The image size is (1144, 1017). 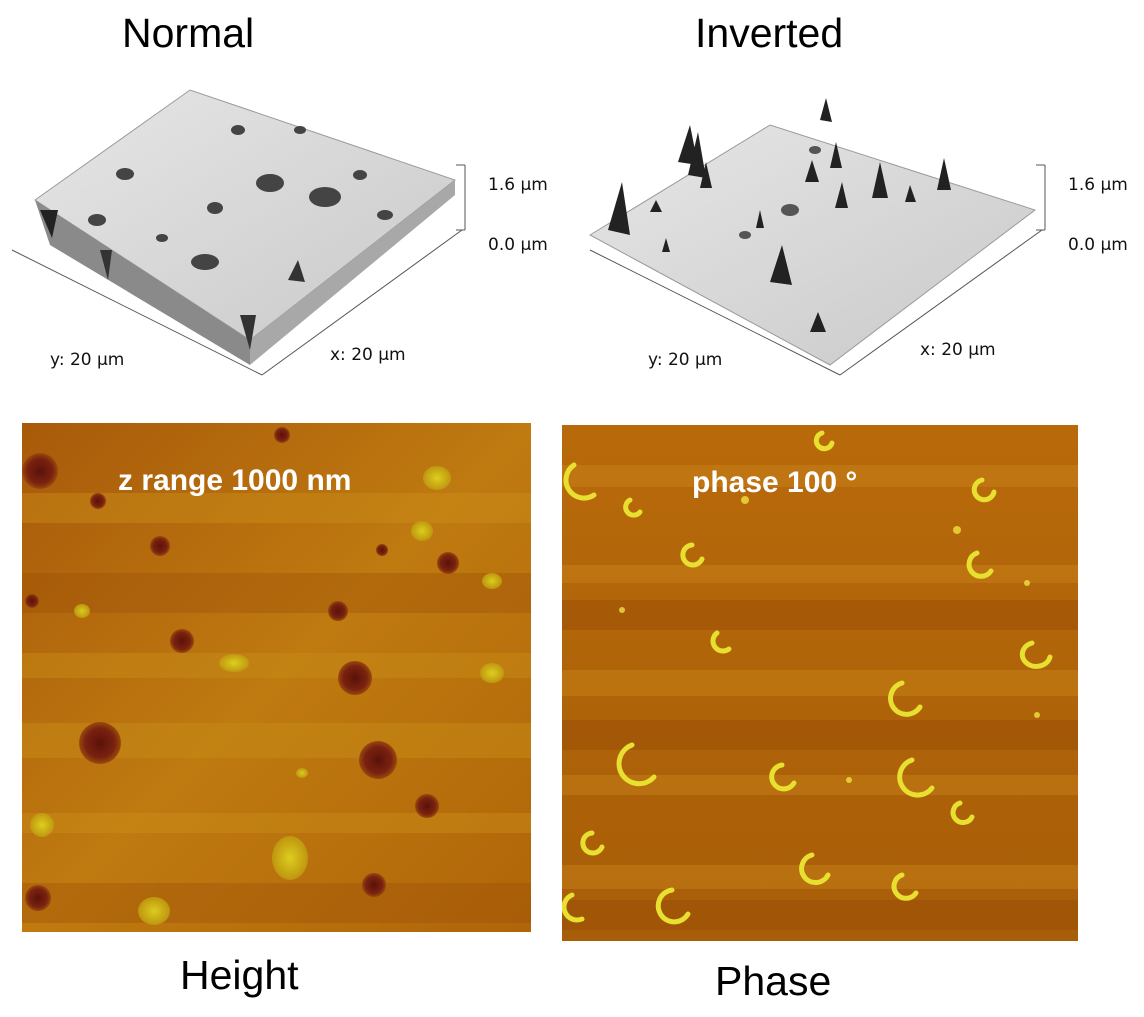 I want to click on inverted-z-top-label: 1.6 µm, so click(x=1098, y=185).